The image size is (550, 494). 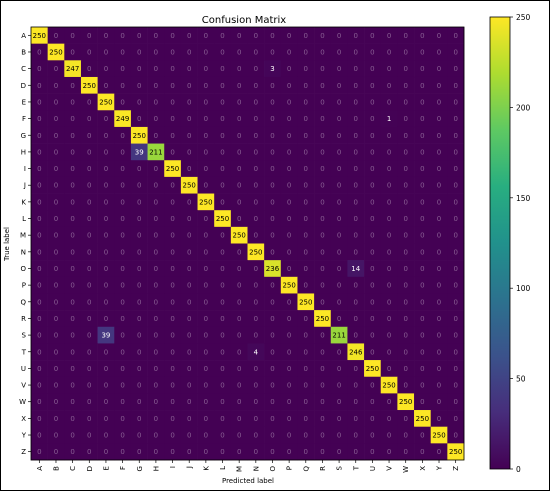 I want to click on cell-O-C, so click(x=73, y=269).